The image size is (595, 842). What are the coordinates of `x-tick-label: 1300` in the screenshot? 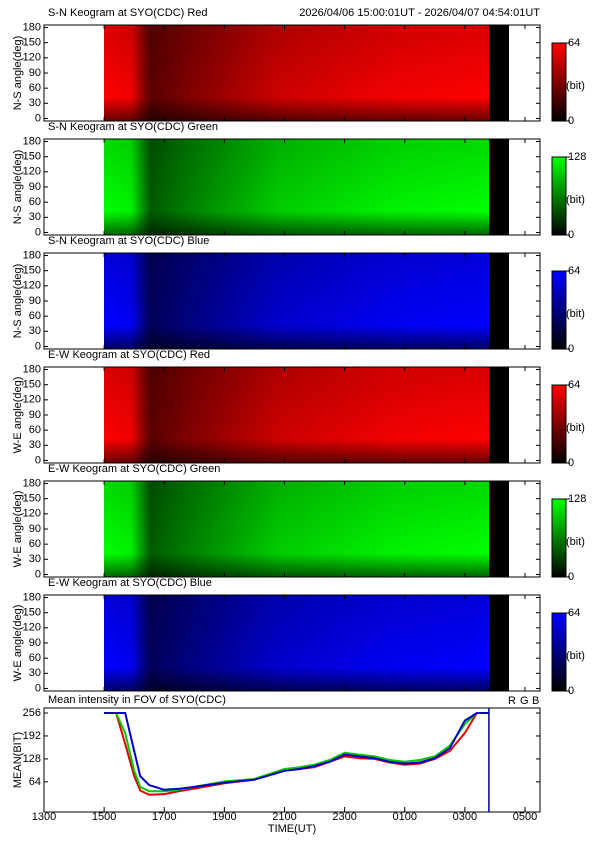 It's located at (44, 817).